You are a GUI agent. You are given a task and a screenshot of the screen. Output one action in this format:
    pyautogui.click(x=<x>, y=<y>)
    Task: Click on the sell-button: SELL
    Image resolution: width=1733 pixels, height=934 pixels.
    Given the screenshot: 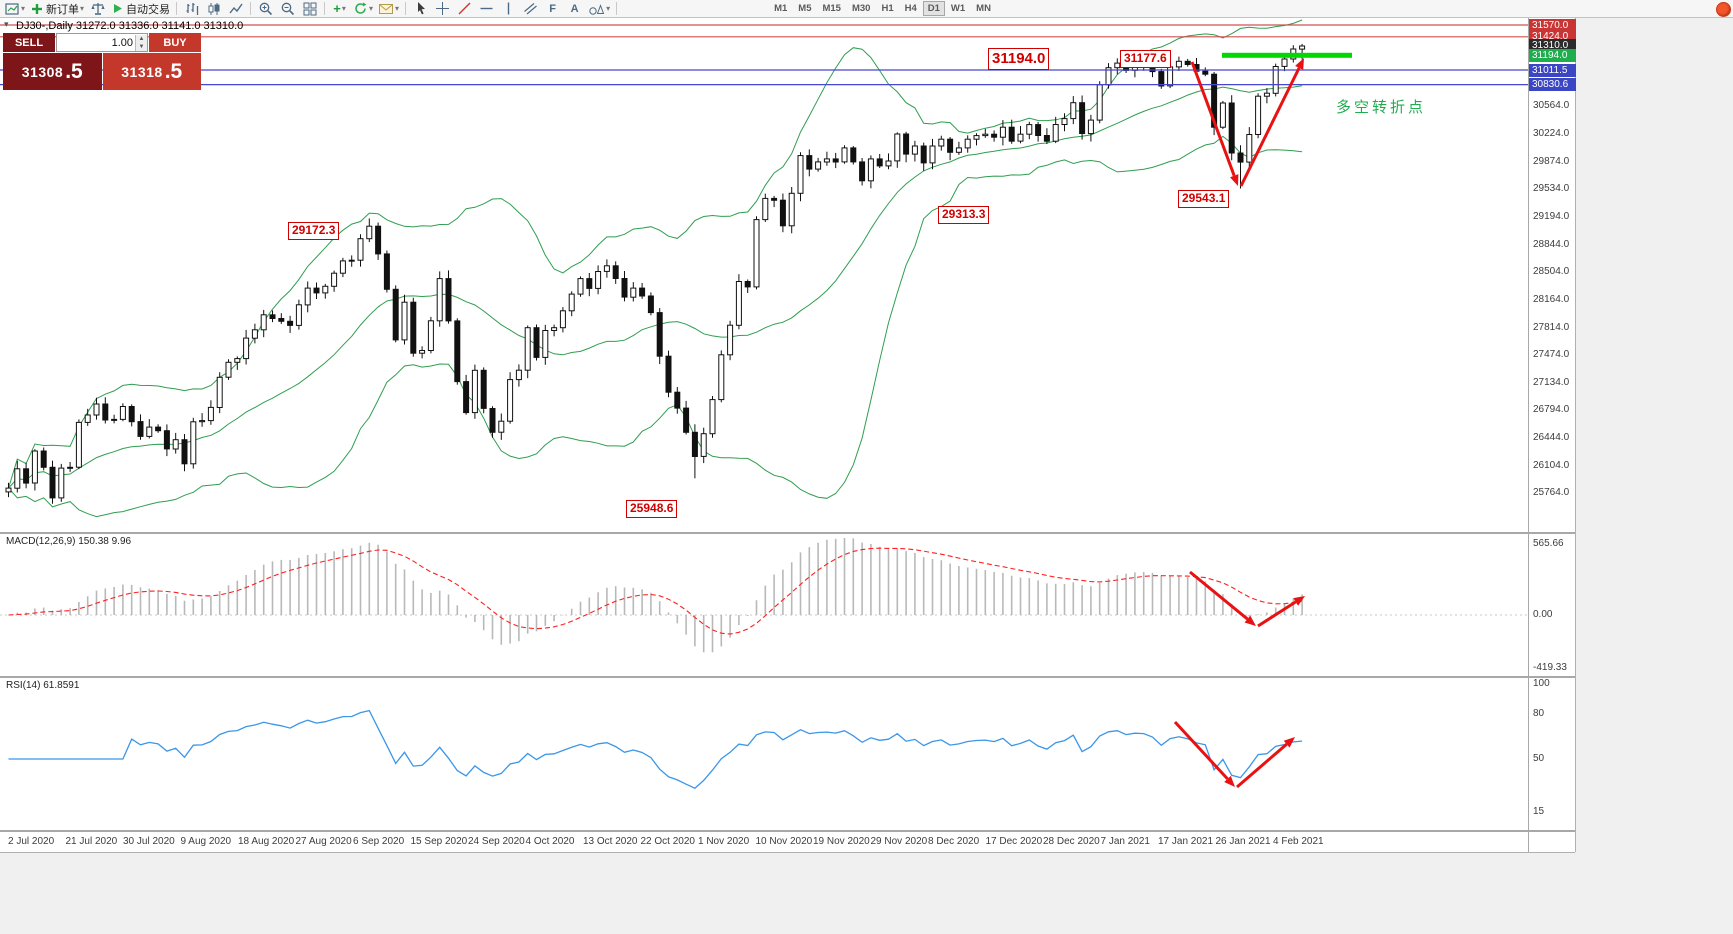 What is the action you would take?
    pyautogui.click(x=29, y=42)
    